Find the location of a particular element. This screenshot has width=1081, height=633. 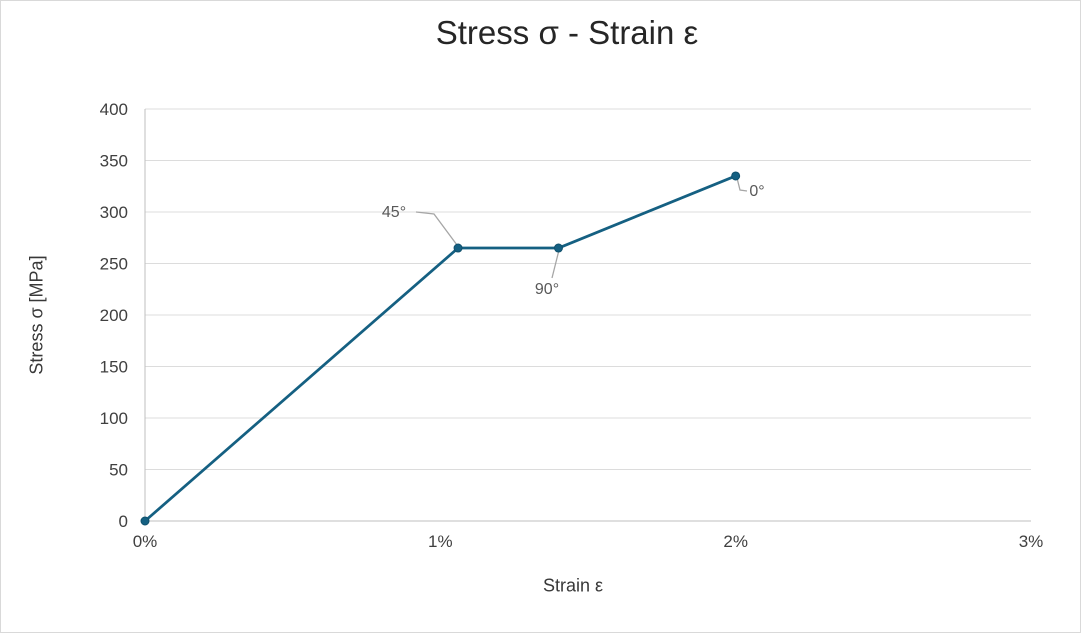

x-axis-title: Strain ε is located at coordinates (573, 585).